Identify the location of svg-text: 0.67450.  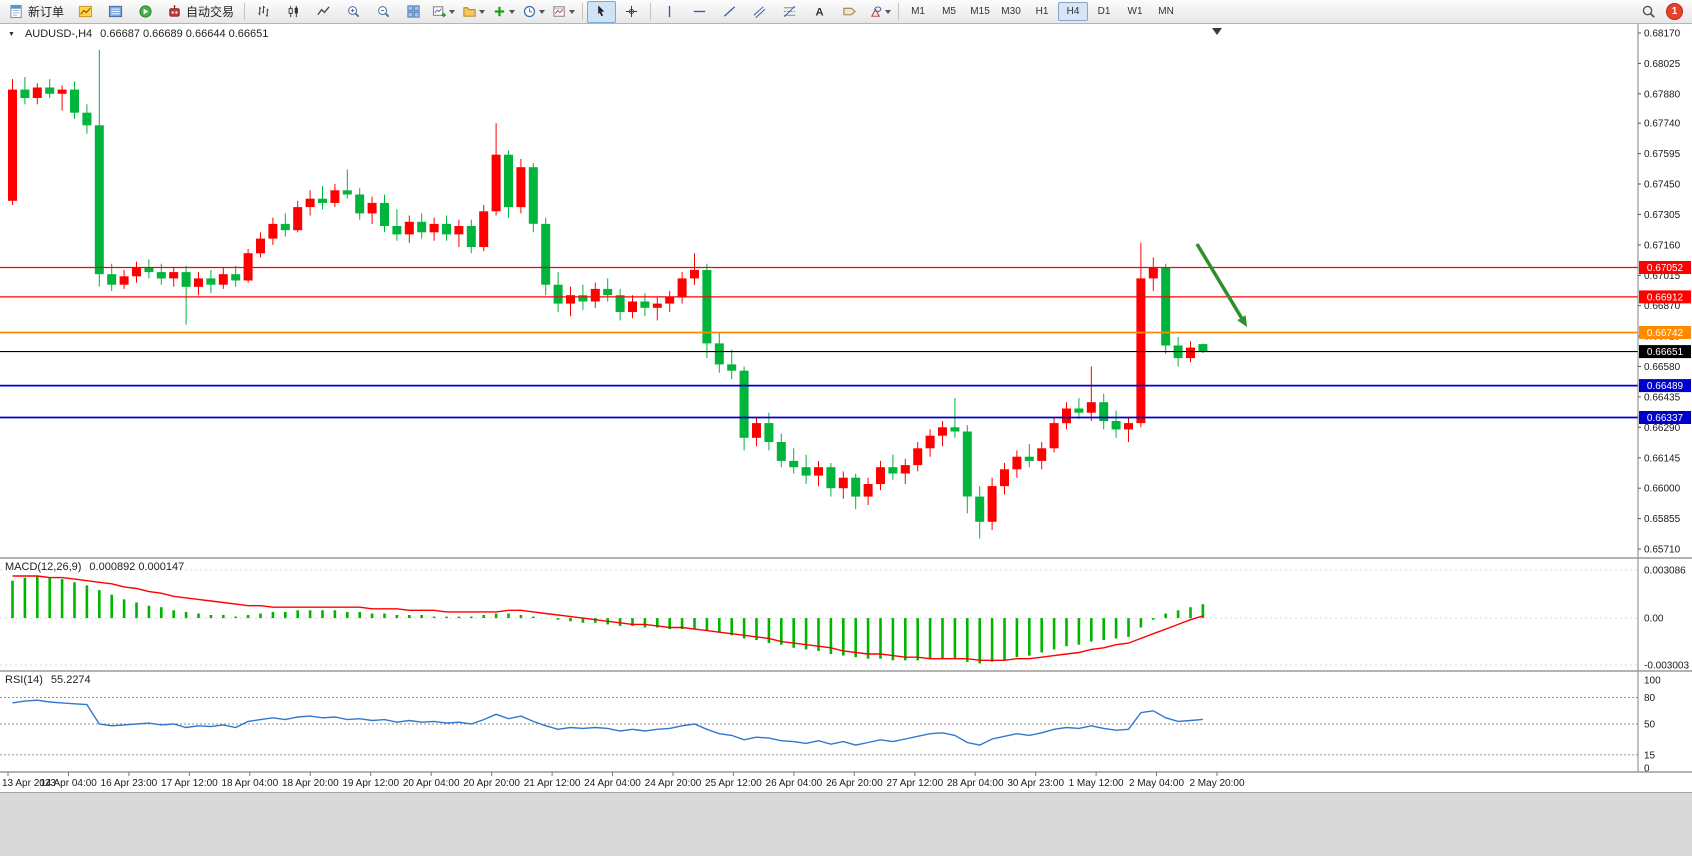
(1662, 185).